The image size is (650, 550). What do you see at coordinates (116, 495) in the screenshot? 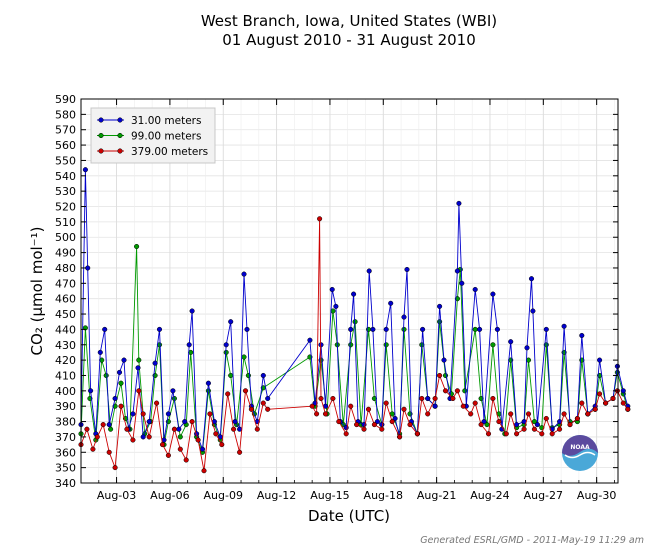
I see `x-tick-label: Aug-03` at bounding box center [116, 495].